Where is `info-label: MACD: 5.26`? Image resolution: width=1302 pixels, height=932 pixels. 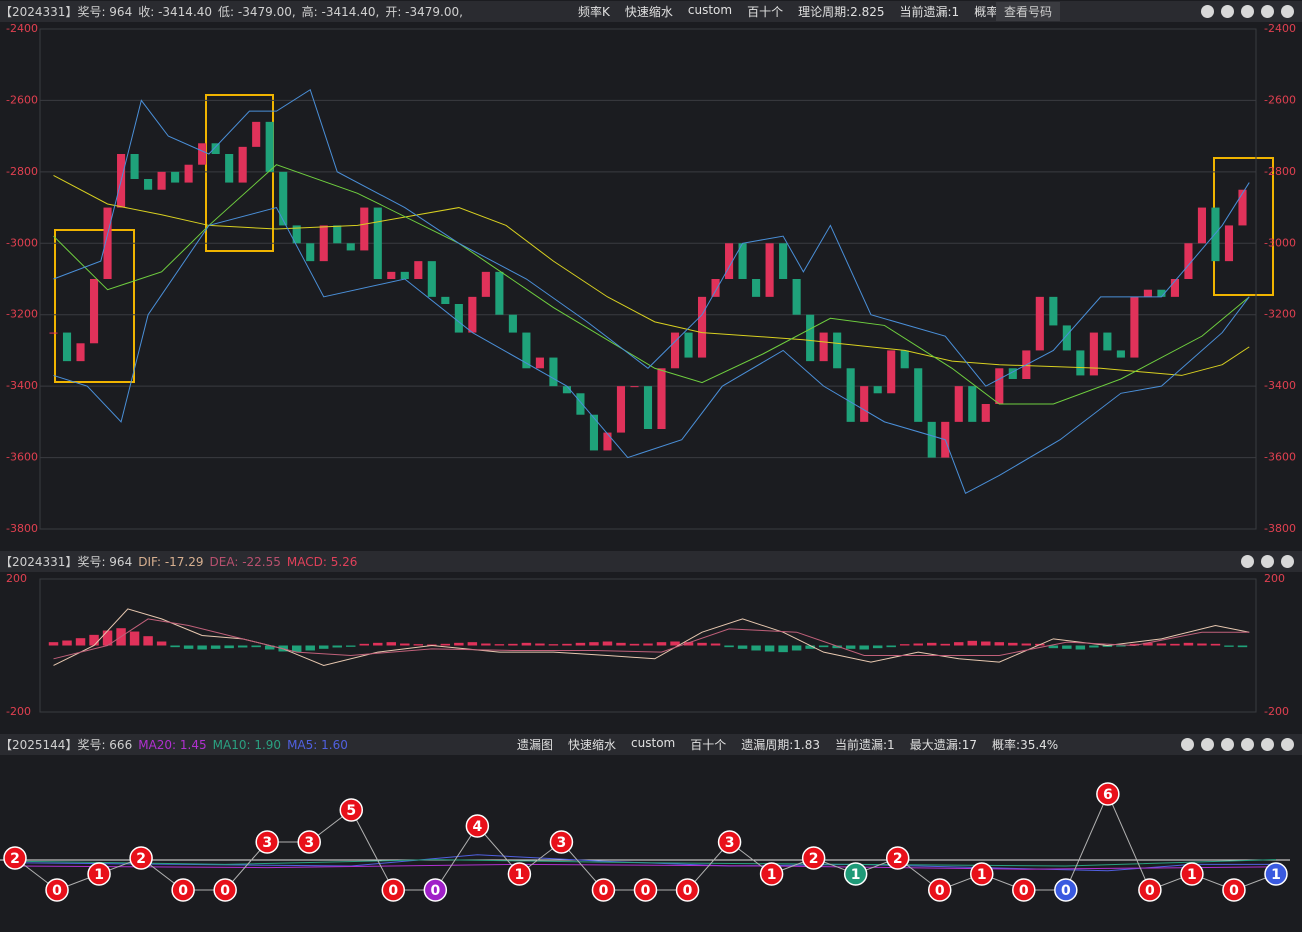
info-label: MACD: 5.26 is located at coordinates (322, 561).